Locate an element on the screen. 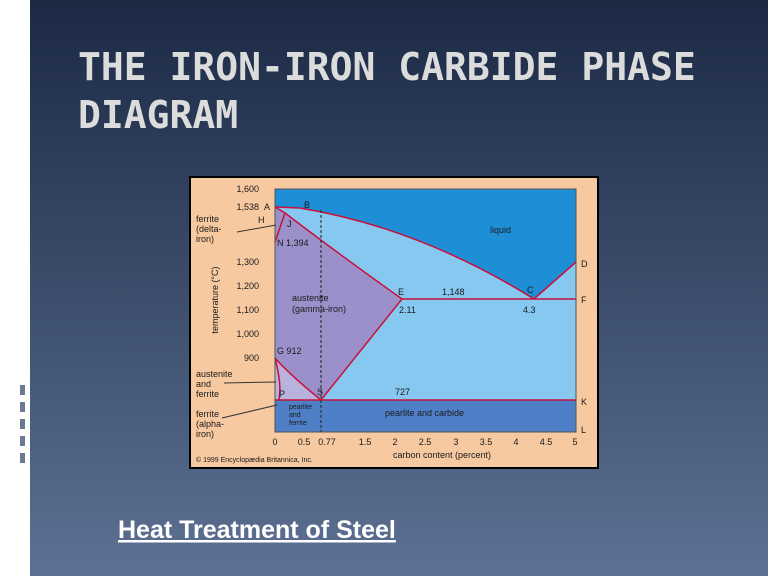 The width and height of the screenshot is (768, 576). title-line: THE IRON-IRON CARBIDE PHASE is located at coordinates (387, 67).